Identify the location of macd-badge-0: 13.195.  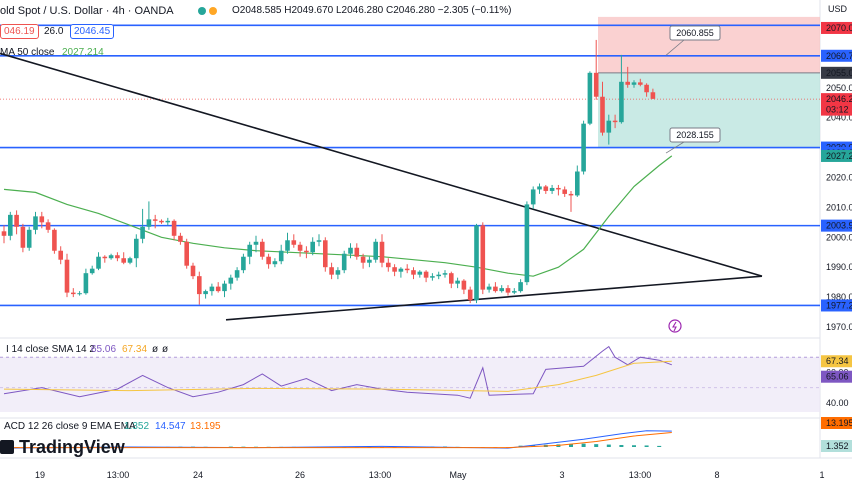
(839, 423).